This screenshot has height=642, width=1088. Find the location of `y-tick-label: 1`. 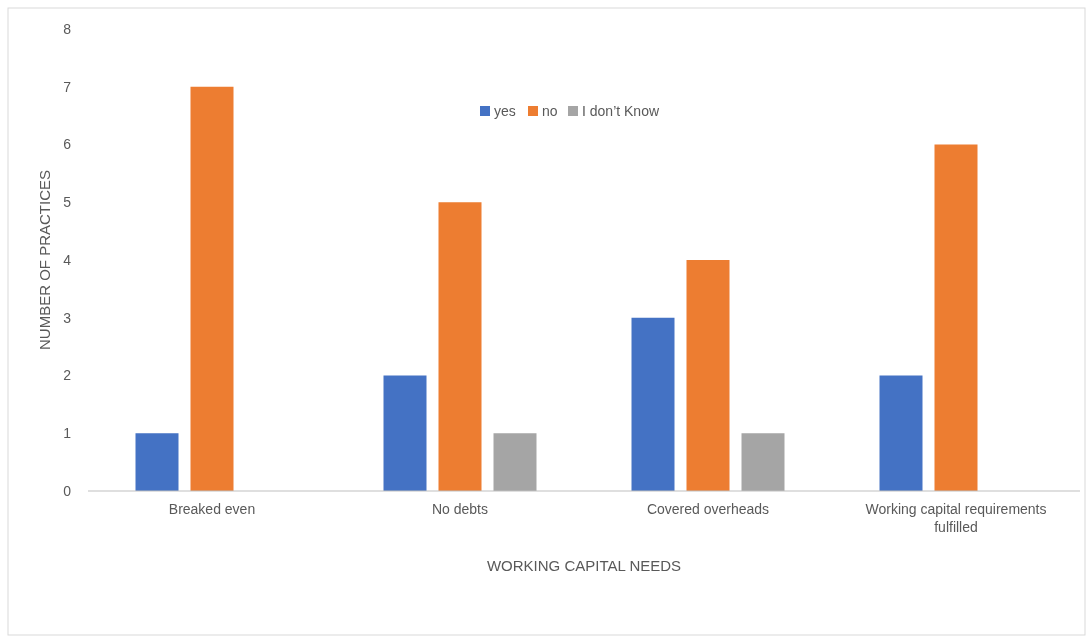

y-tick-label: 1 is located at coordinates (67, 433).